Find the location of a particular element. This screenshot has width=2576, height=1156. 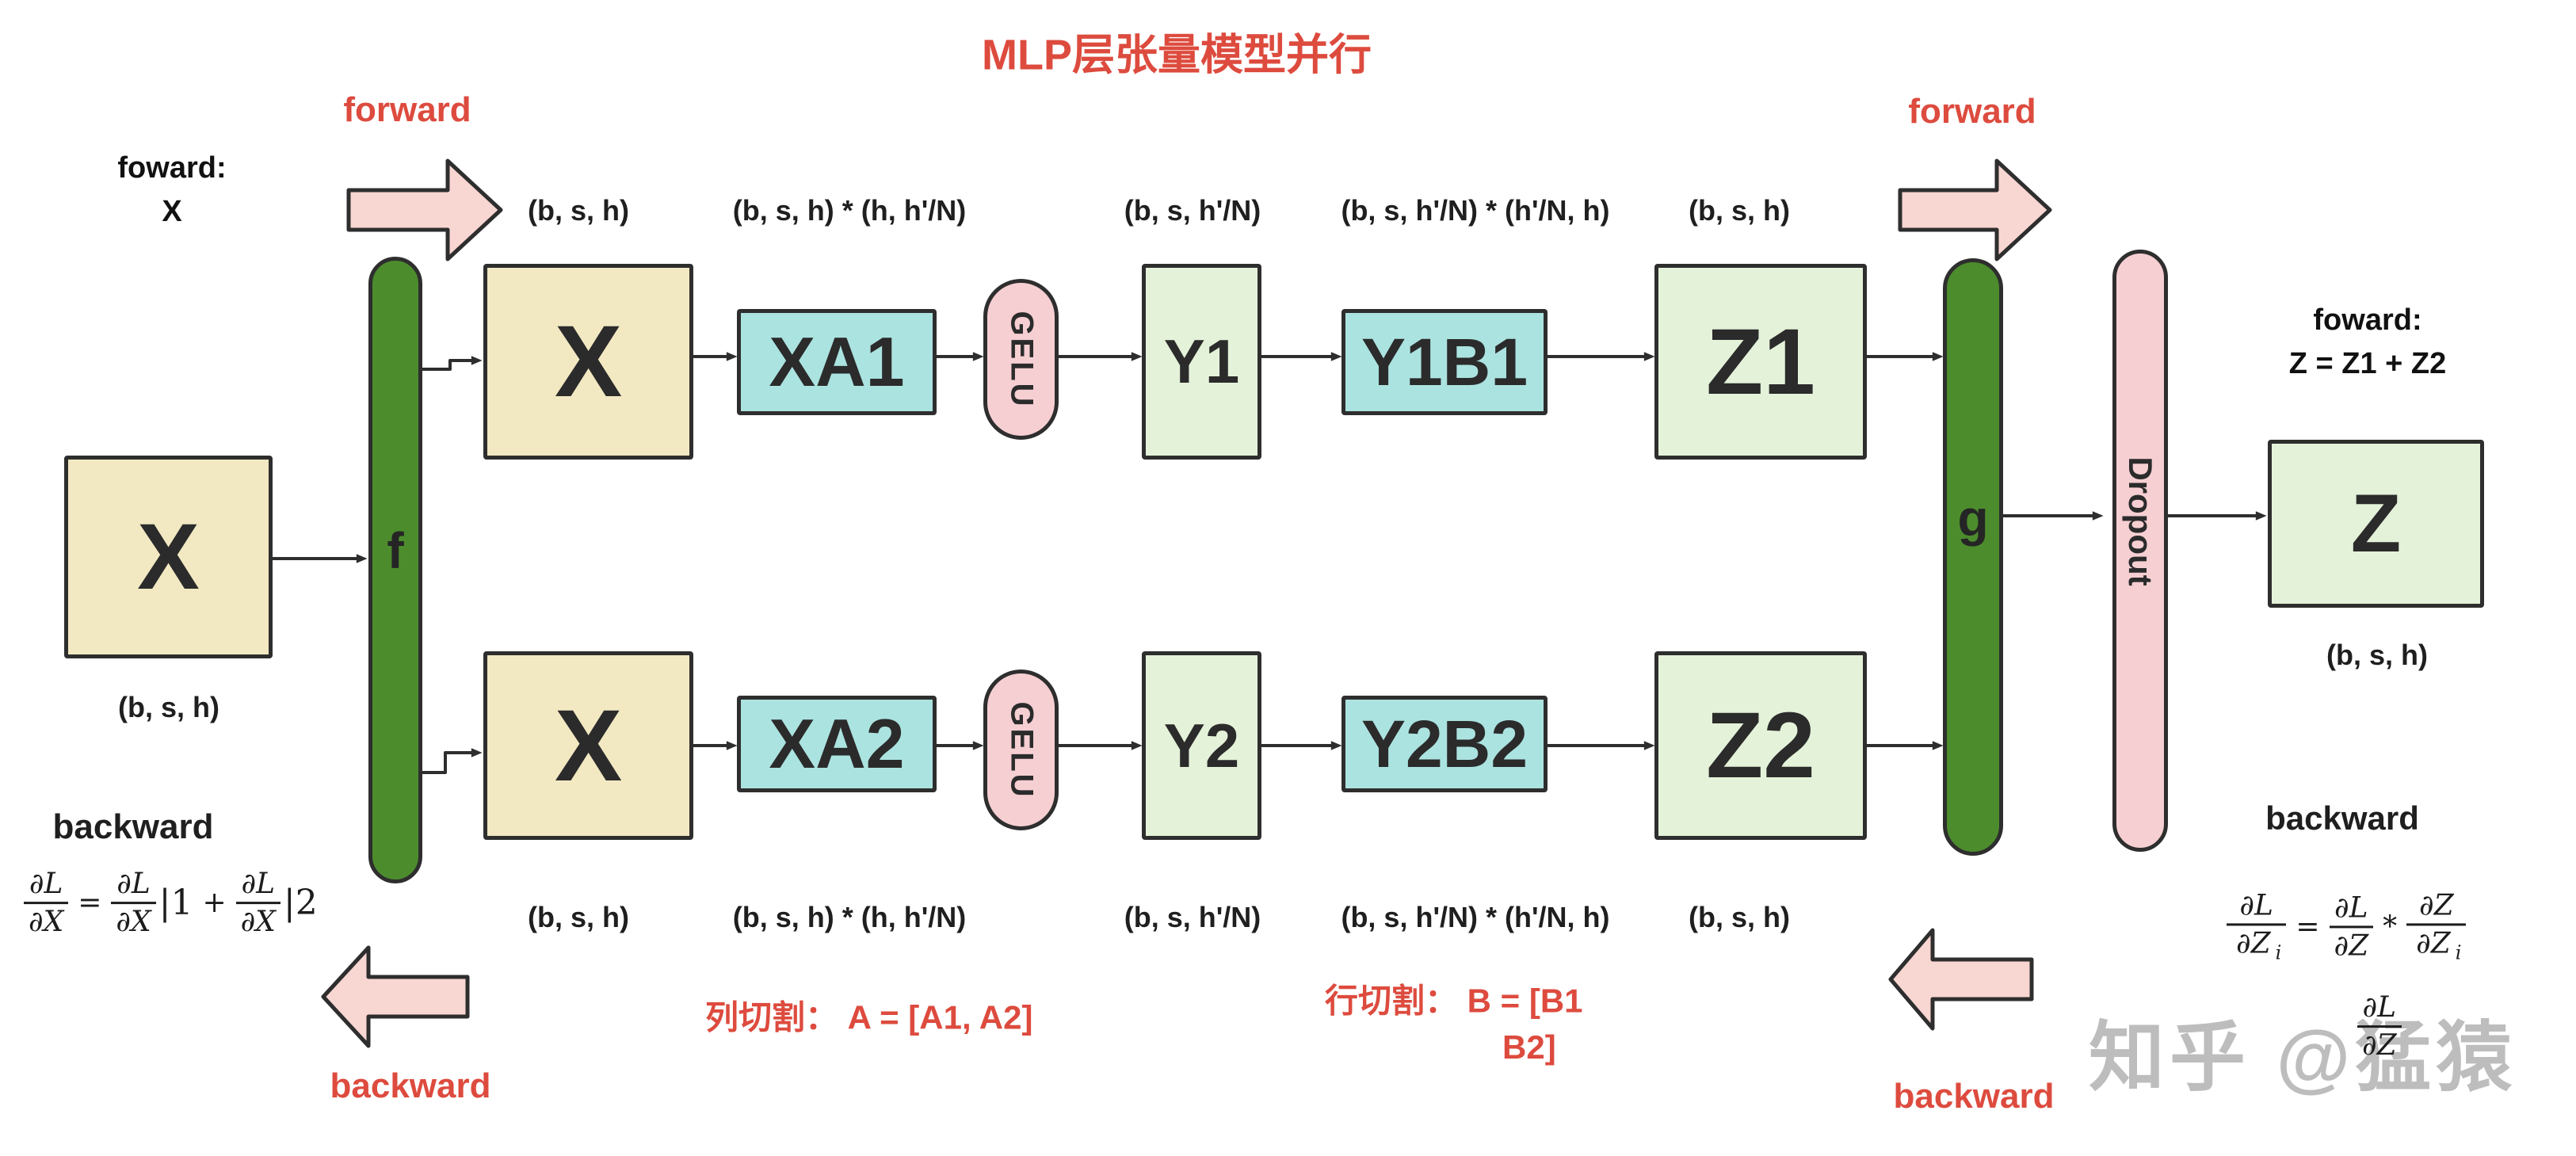

dim-label-b2-proj: (b, s, h) * (h, h'/N) is located at coordinates (849, 917).